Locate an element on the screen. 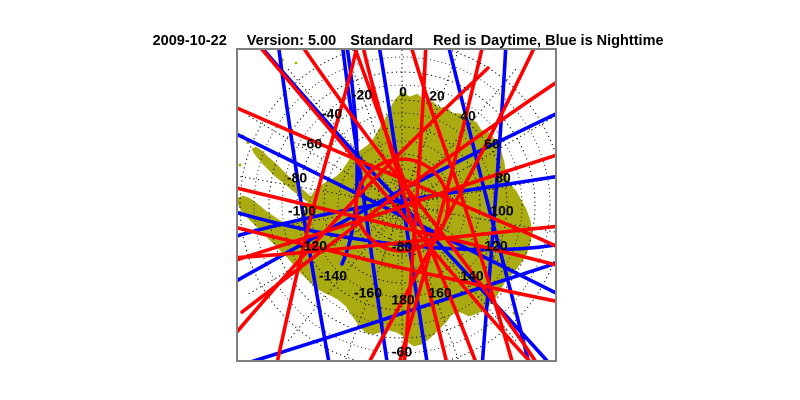 This screenshot has height=400, width=800. lon-label--60: -60 is located at coordinates (312, 144).